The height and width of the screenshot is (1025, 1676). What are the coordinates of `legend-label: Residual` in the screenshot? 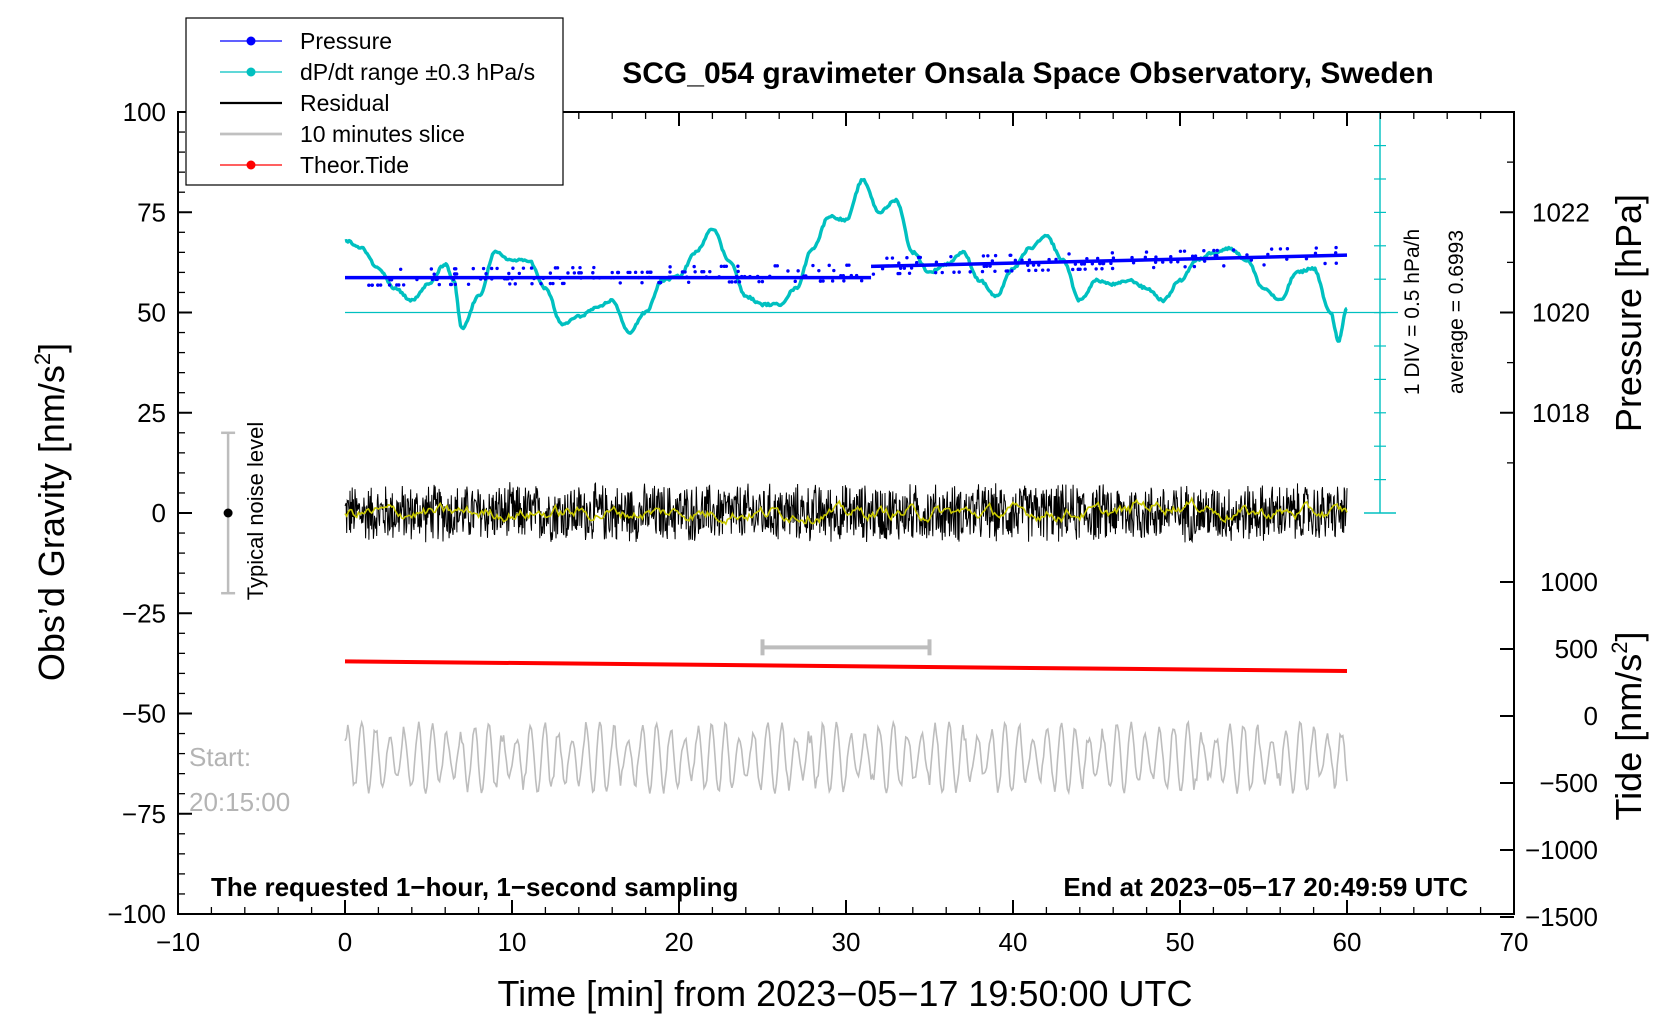 It's located at (345, 103).